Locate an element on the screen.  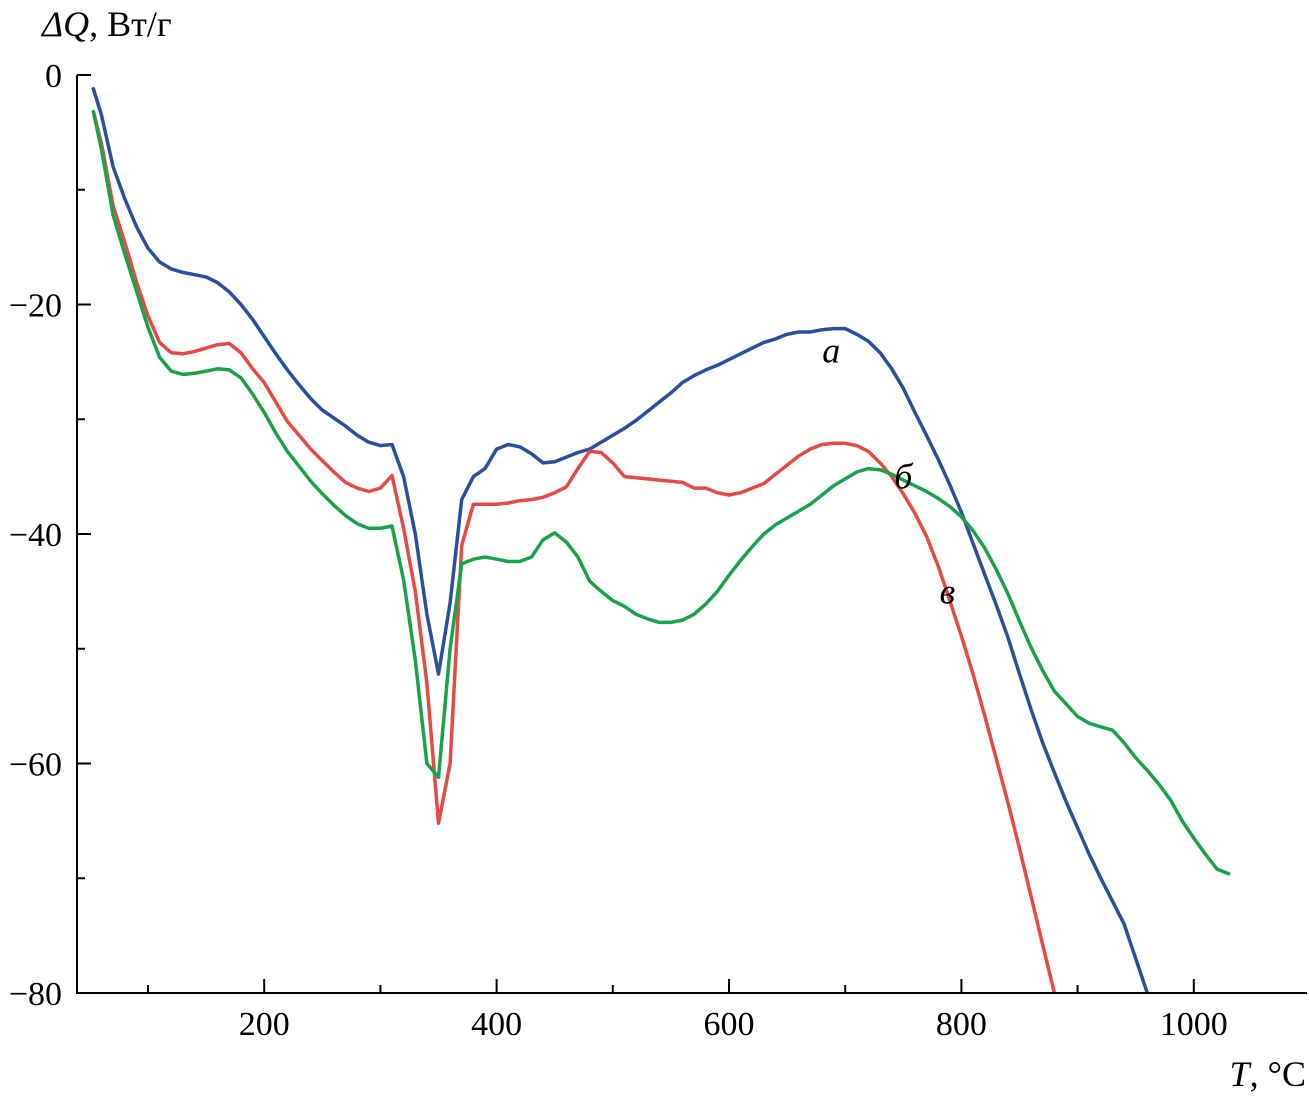
x-tick-label: 600 is located at coordinates (729, 1024).